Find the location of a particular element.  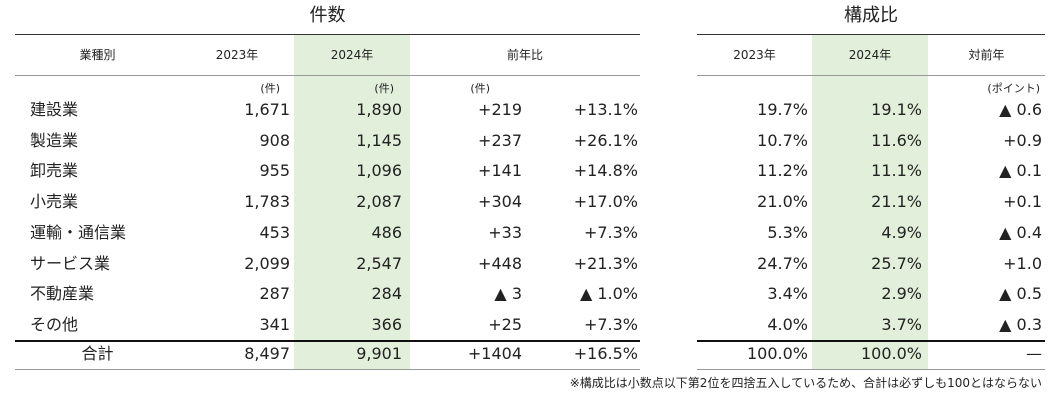

row-label: 卸売業 is located at coordinates (54, 171).